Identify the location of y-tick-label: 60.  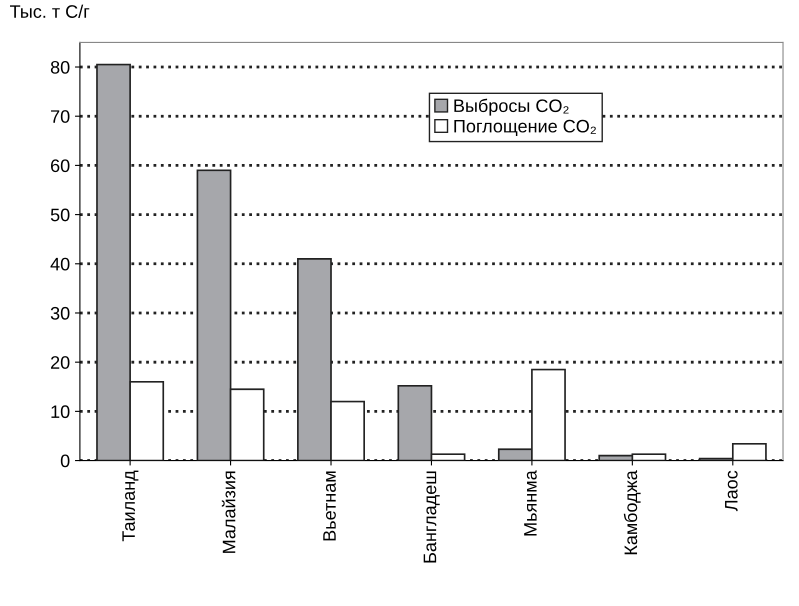
(60, 165).